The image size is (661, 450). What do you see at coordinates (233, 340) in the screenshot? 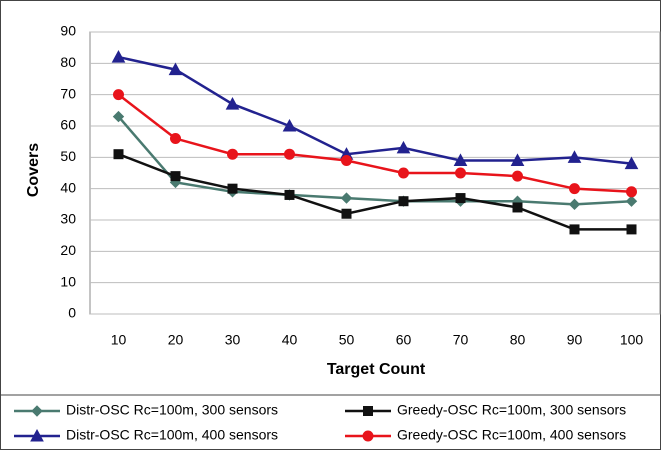
I see `x-tick-label: 30` at bounding box center [233, 340].